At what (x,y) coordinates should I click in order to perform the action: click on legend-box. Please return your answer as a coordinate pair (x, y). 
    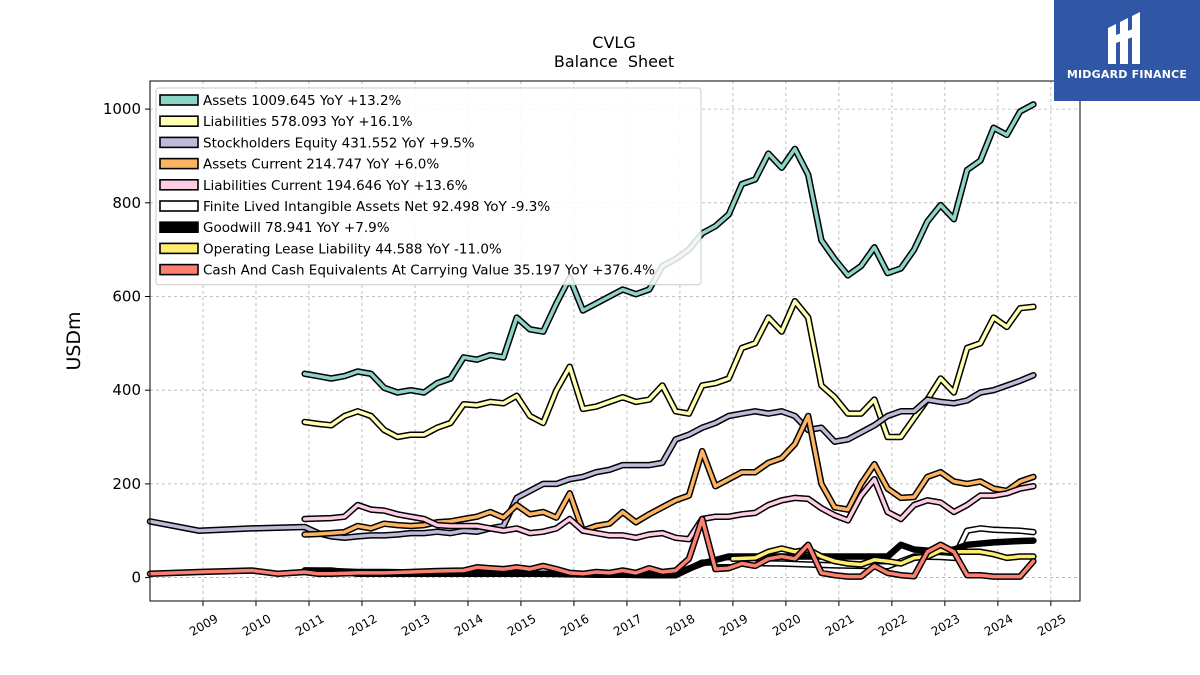
    Looking at the image, I should click on (428, 186).